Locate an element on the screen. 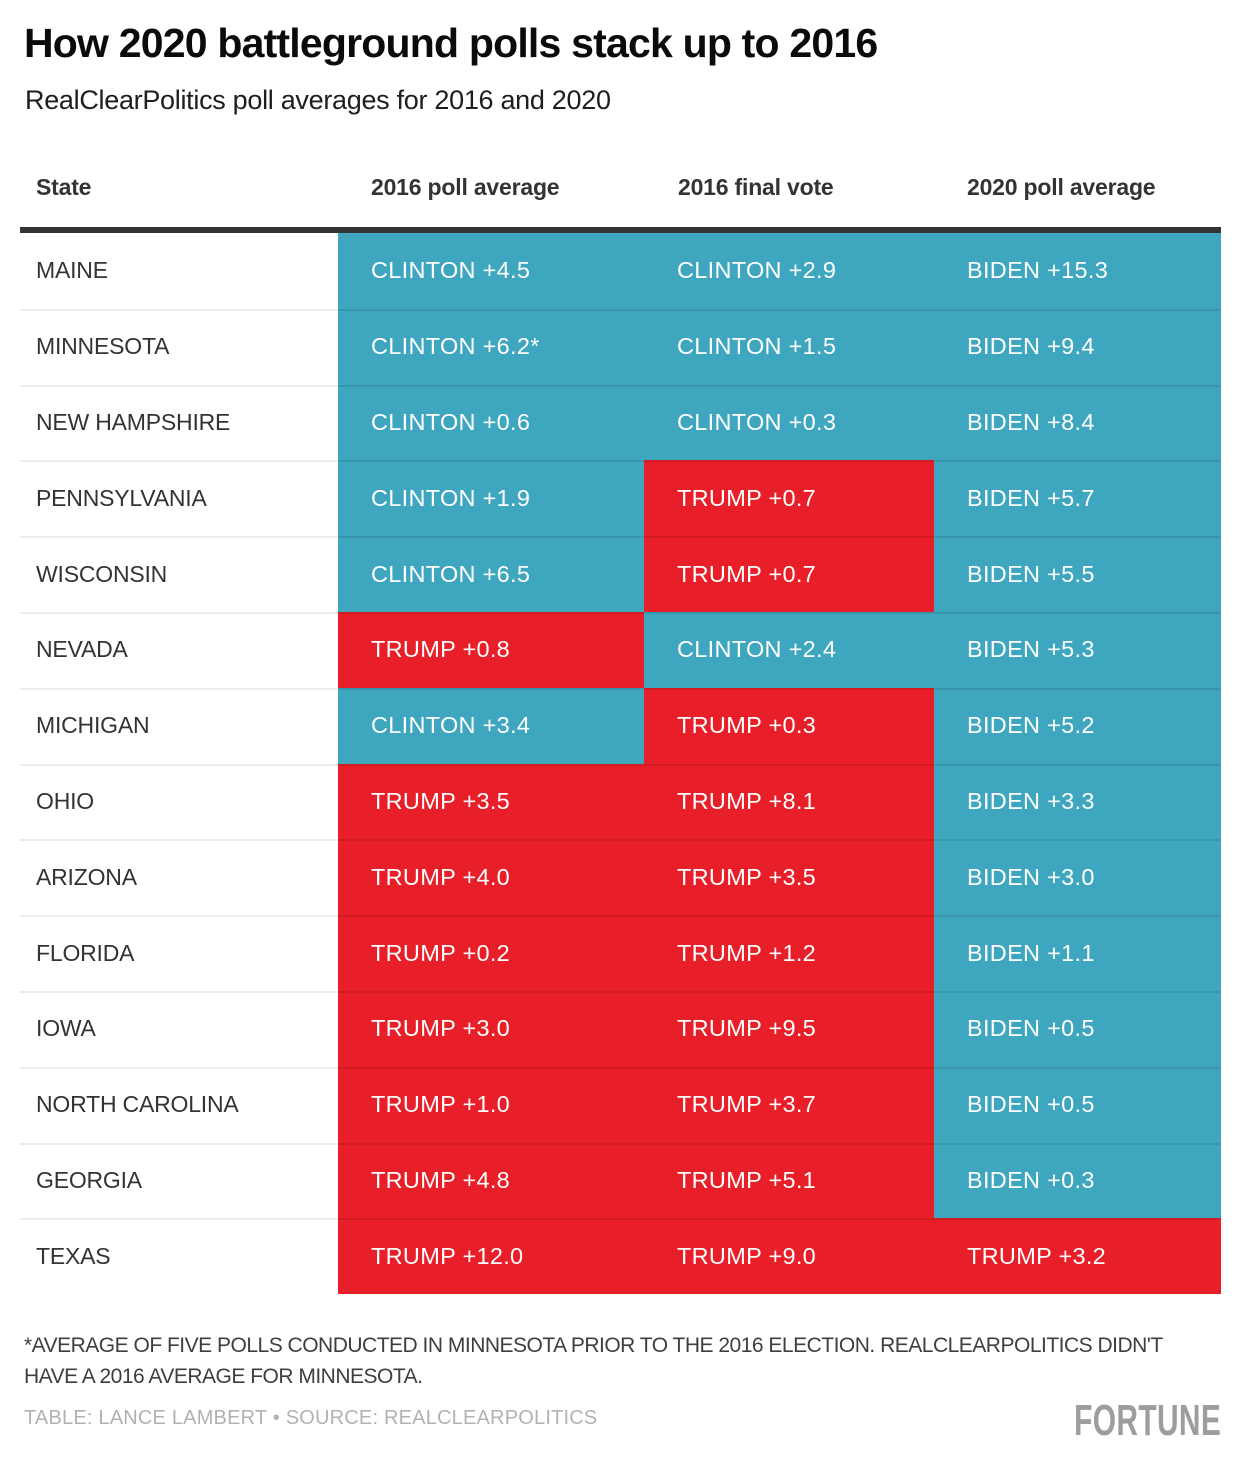  cell-2016-final-vote: CLINTON +2.9 is located at coordinates (789, 271).